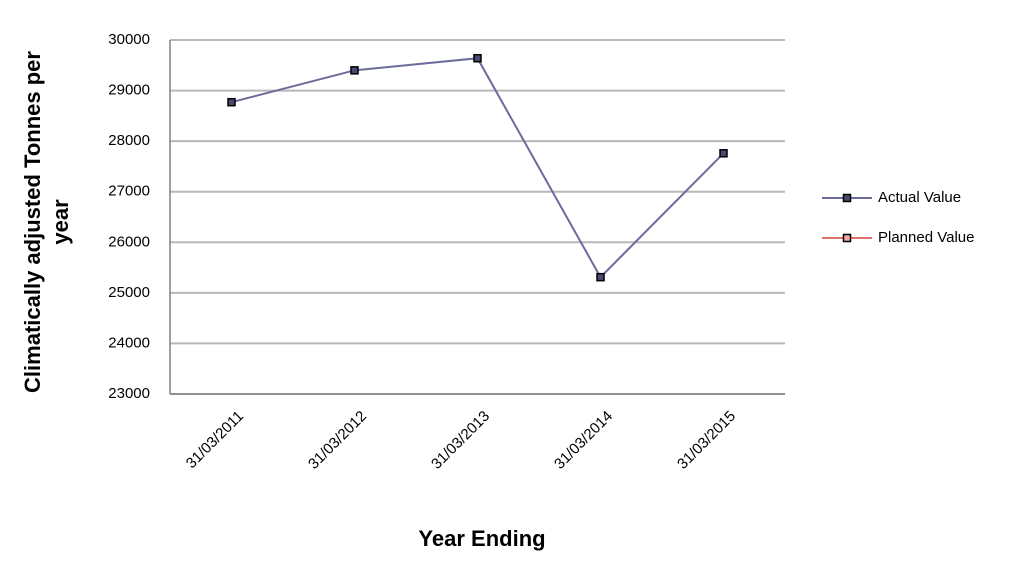 This screenshot has width=1018, height=563. What do you see at coordinates (926, 237) in the screenshot?
I see `legend-label: Planned Value` at bounding box center [926, 237].